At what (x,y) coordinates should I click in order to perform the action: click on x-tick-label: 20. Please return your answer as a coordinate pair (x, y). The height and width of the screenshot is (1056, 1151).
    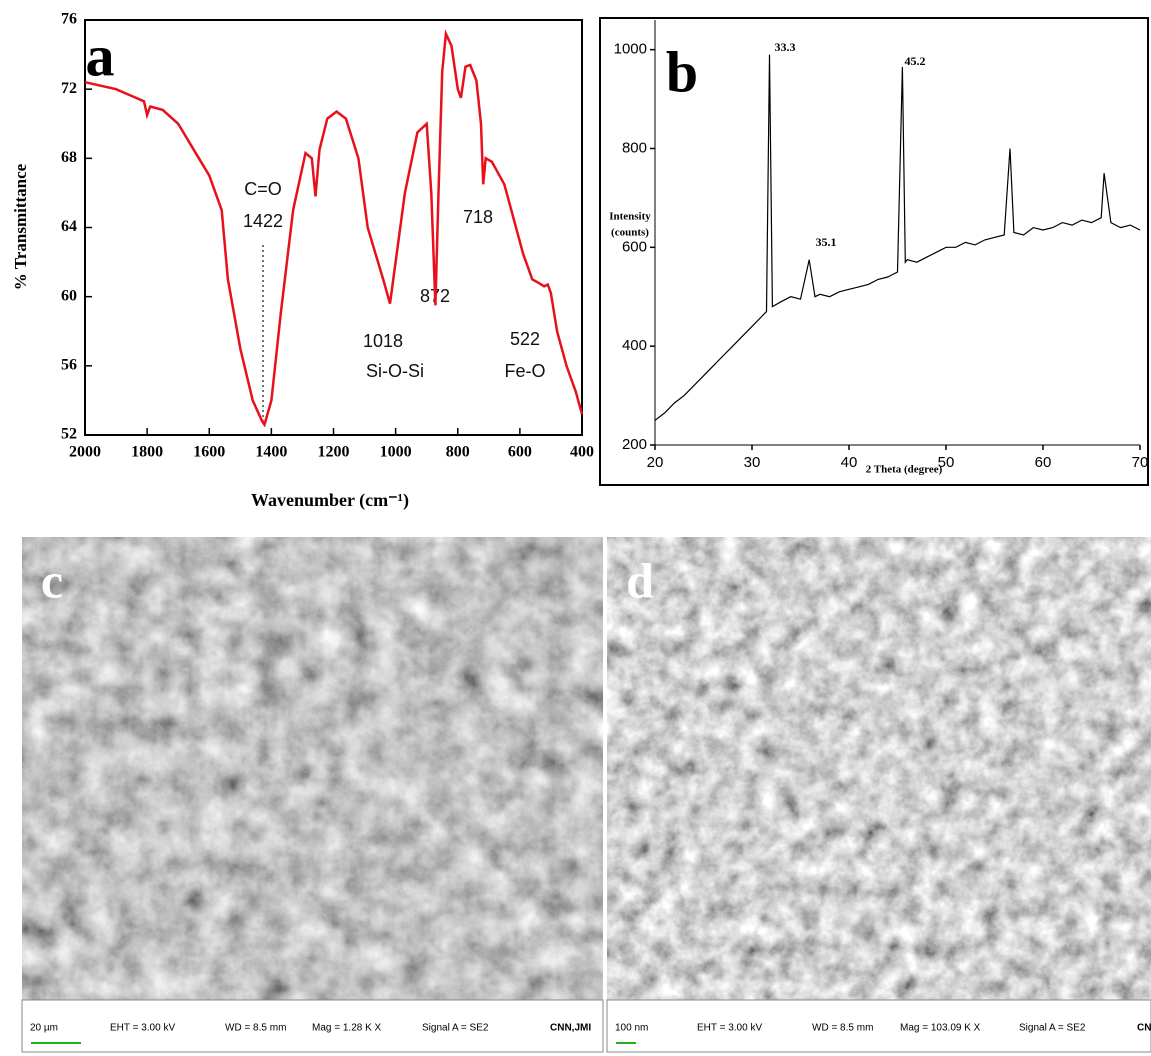
    Looking at the image, I should click on (655, 462).